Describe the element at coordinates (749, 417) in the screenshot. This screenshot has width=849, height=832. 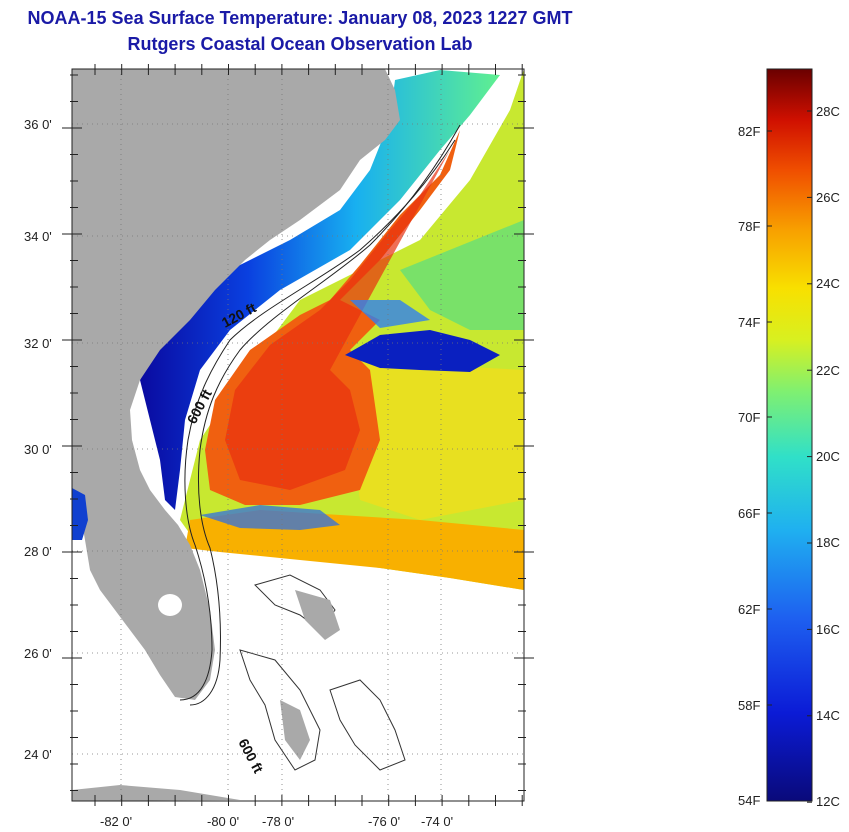
I see `colorbar-f-label: 70F` at that location.